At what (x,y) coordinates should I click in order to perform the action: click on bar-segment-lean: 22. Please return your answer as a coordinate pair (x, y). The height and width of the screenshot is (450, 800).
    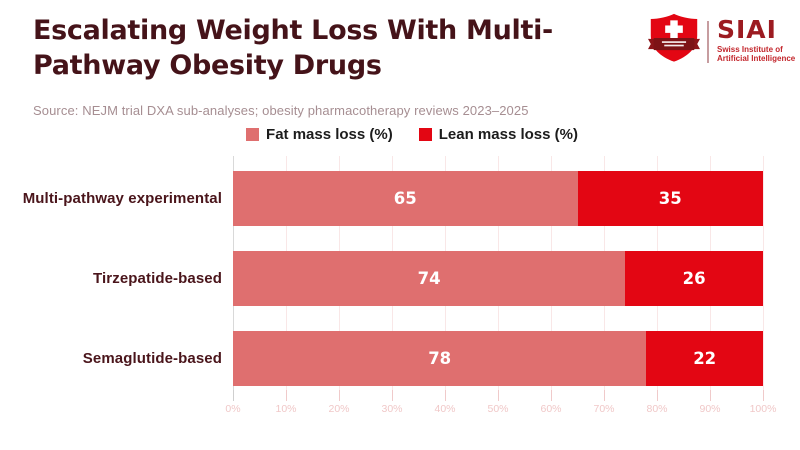
    Looking at the image, I should click on (704, 358).